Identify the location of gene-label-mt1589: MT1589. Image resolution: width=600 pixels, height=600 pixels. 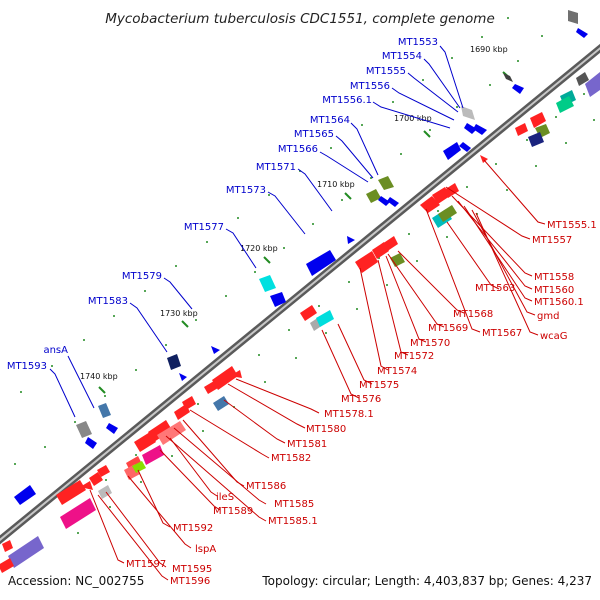
(233, 511).